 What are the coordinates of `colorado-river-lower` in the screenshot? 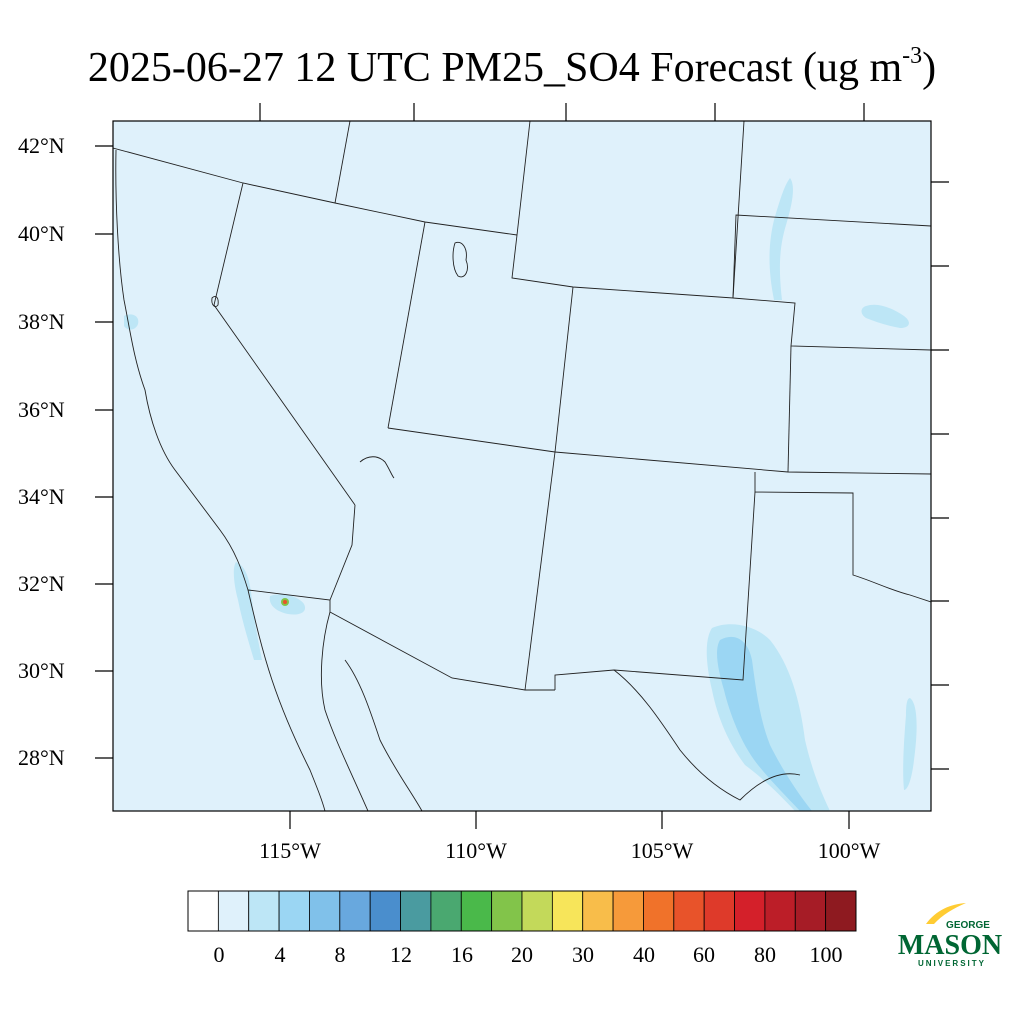 It's located at (342, 552).